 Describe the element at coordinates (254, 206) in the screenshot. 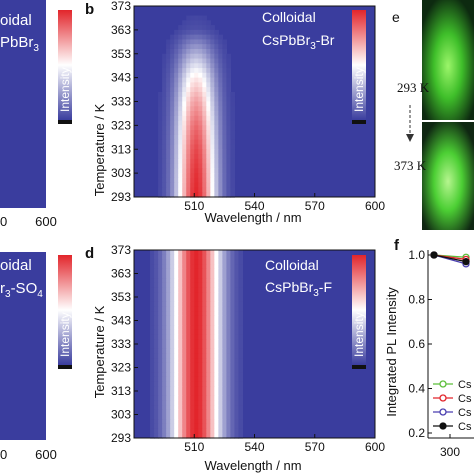

I see `panel-b-xtick-label: 540` at that location.